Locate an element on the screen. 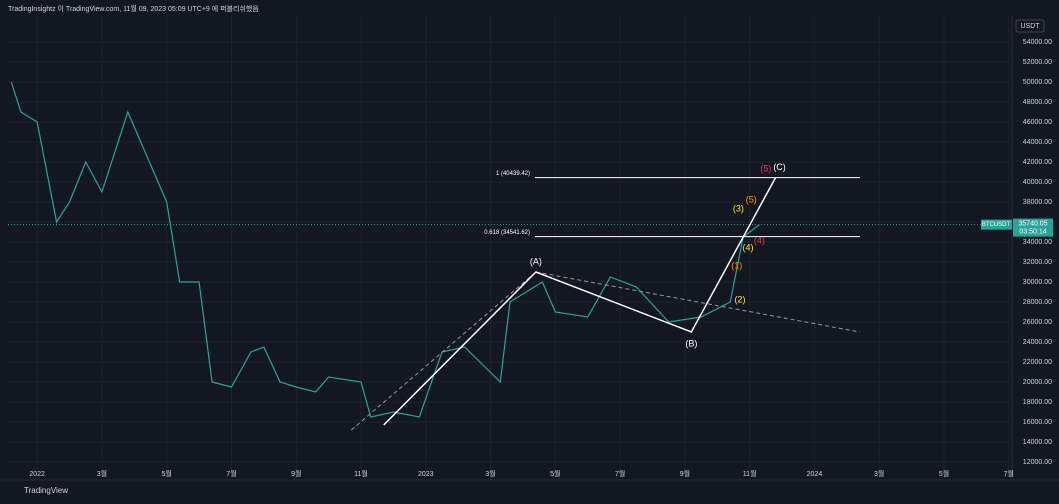  wave-label: (A) is located at coordinates (536, 261).